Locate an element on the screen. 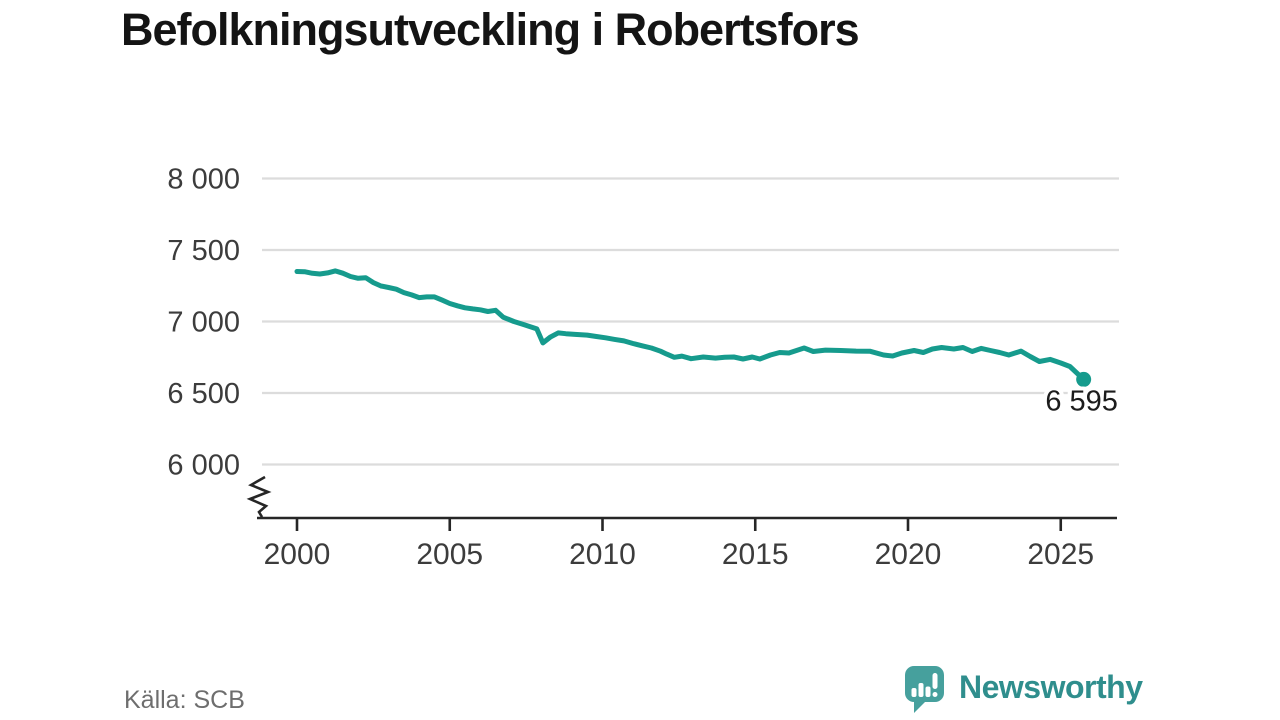  chart-title: Befolkningsutveckling i Robertsfors is located at coordinates (490, 29).